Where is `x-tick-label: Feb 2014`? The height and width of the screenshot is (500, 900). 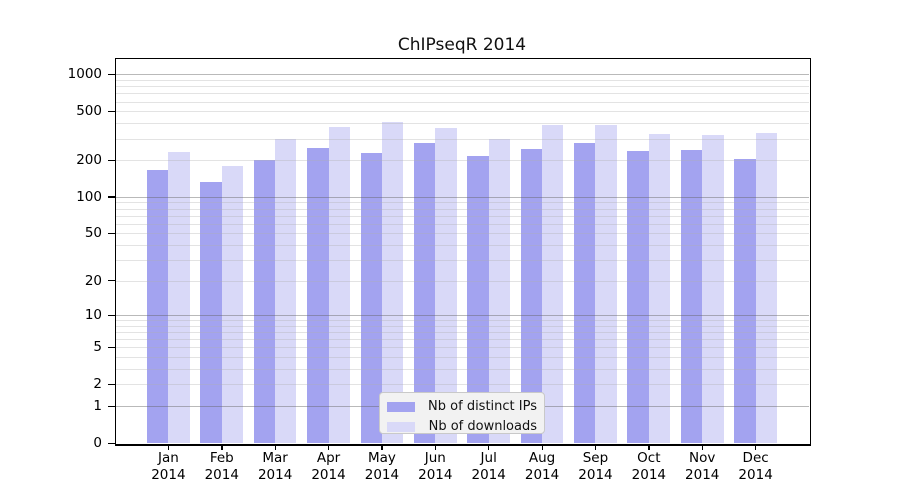 x-tick-label: Feb 2014 is located at coordinates (221, 466).